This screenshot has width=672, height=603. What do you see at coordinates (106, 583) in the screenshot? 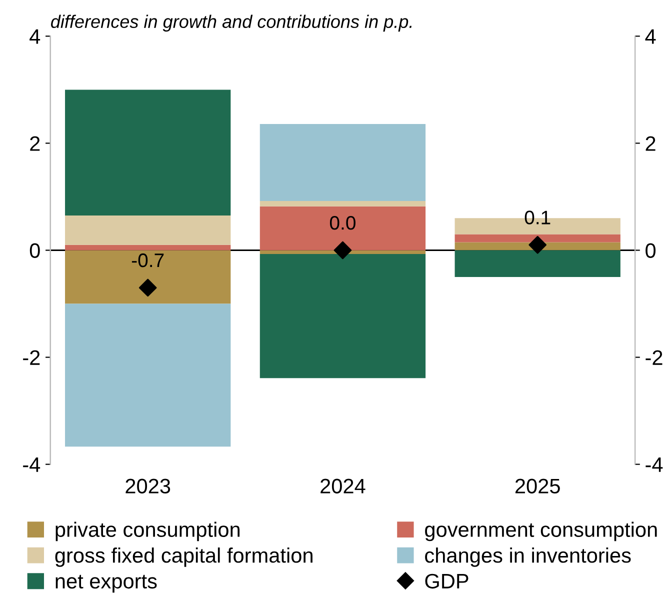
I see `legend-label: net exports` at bounding box center [106, 583].